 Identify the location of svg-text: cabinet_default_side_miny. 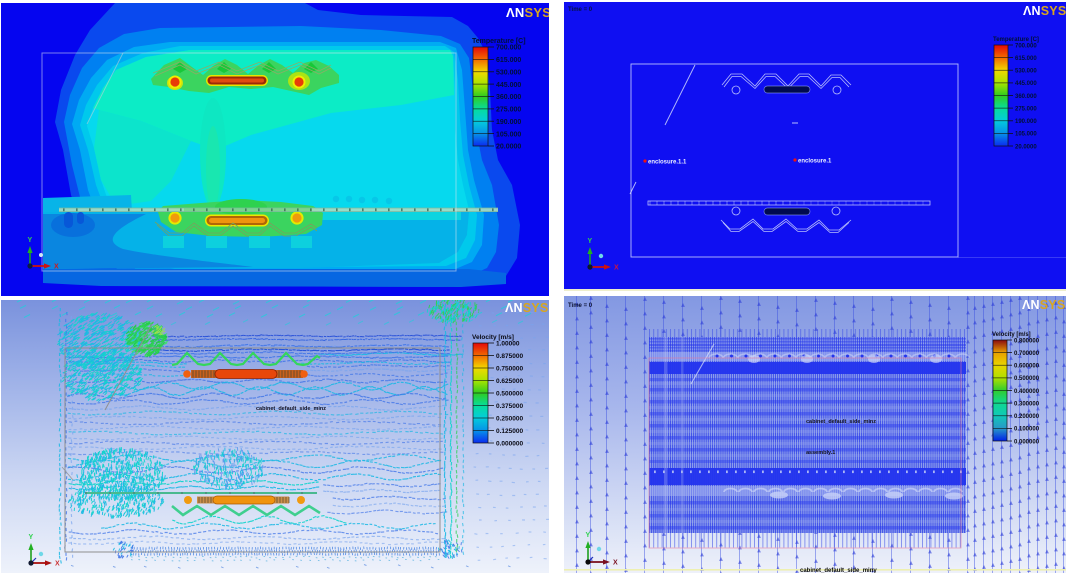
(838, 570).